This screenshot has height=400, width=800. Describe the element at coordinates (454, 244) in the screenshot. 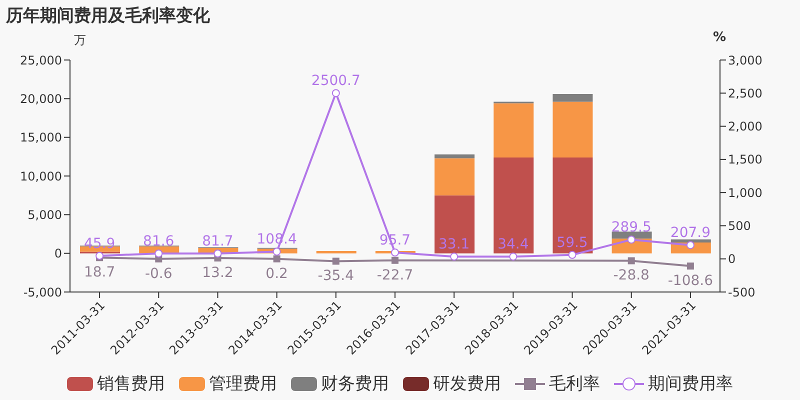

I see `data-label: 33.1` at that location.